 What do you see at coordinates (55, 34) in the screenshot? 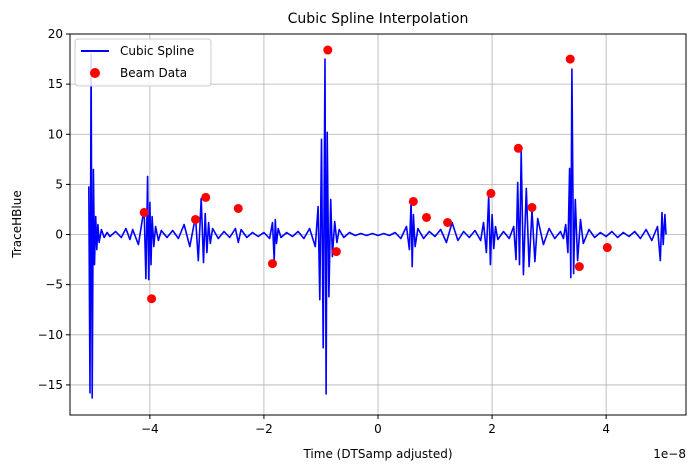
I see `y-tick-label: 20` at bounding box center [55, 34].